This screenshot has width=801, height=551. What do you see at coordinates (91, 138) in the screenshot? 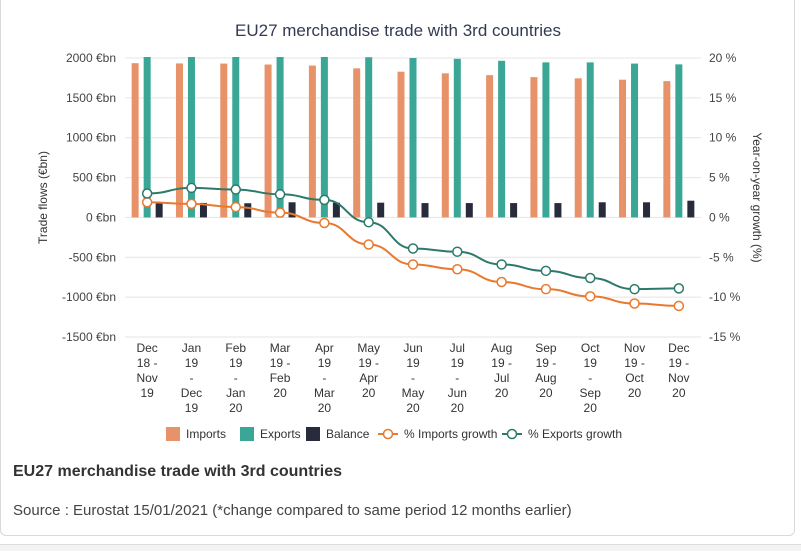
I see `y-tick-label: 1000 €bn` at bounding box center [91, 138].